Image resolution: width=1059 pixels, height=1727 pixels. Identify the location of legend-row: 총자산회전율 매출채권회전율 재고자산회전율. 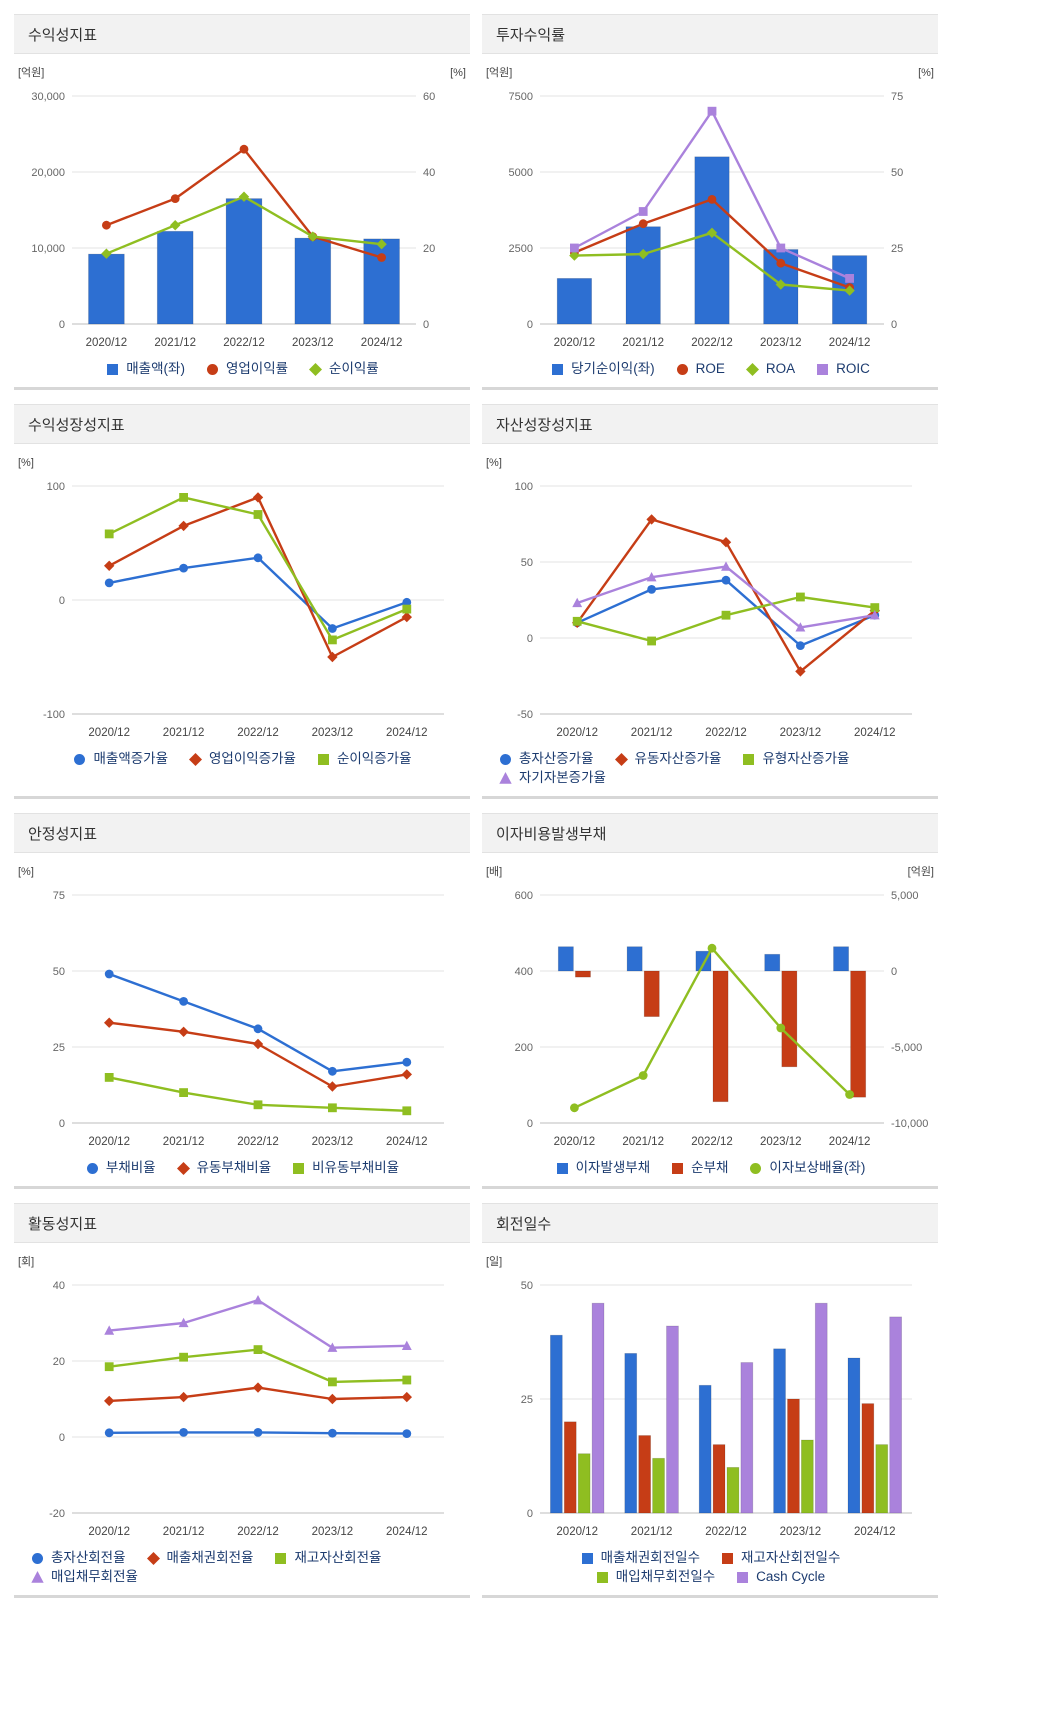
(242, 1558).